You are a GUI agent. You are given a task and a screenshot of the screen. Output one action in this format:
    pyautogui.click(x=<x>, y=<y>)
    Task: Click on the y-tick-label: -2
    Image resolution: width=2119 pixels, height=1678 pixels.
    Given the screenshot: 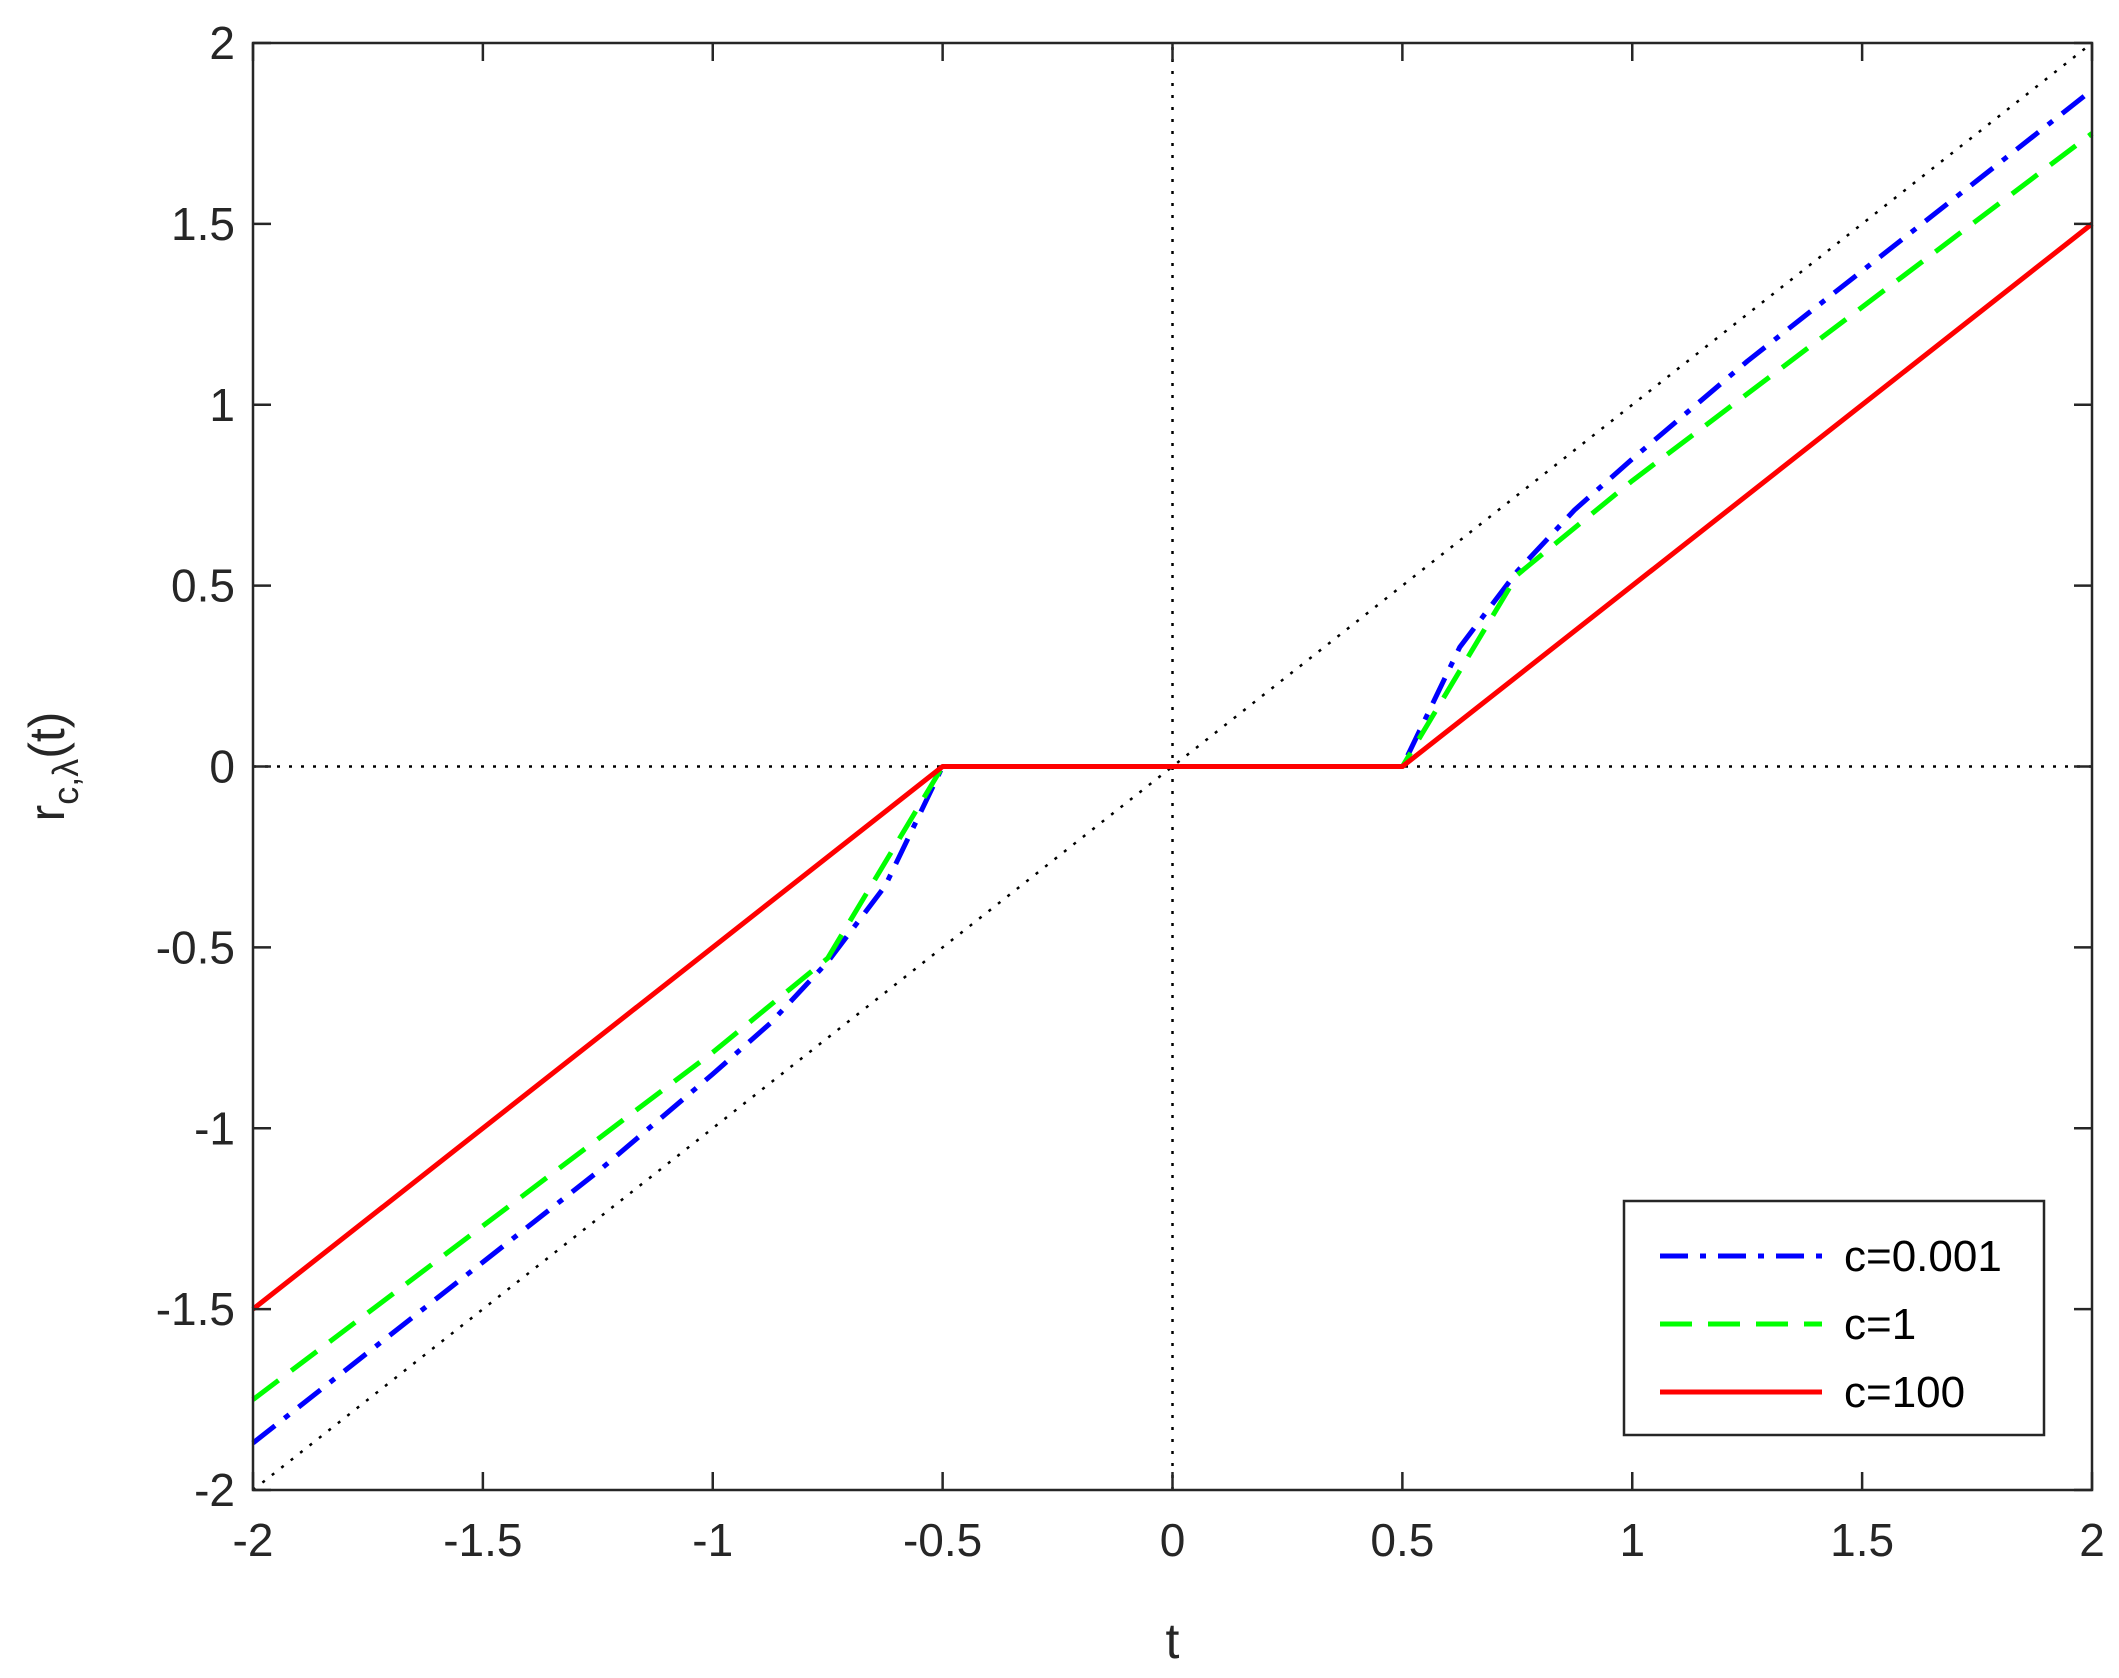 What is the action you would take?
    pyautogui.click(x=214, y=1490)
    